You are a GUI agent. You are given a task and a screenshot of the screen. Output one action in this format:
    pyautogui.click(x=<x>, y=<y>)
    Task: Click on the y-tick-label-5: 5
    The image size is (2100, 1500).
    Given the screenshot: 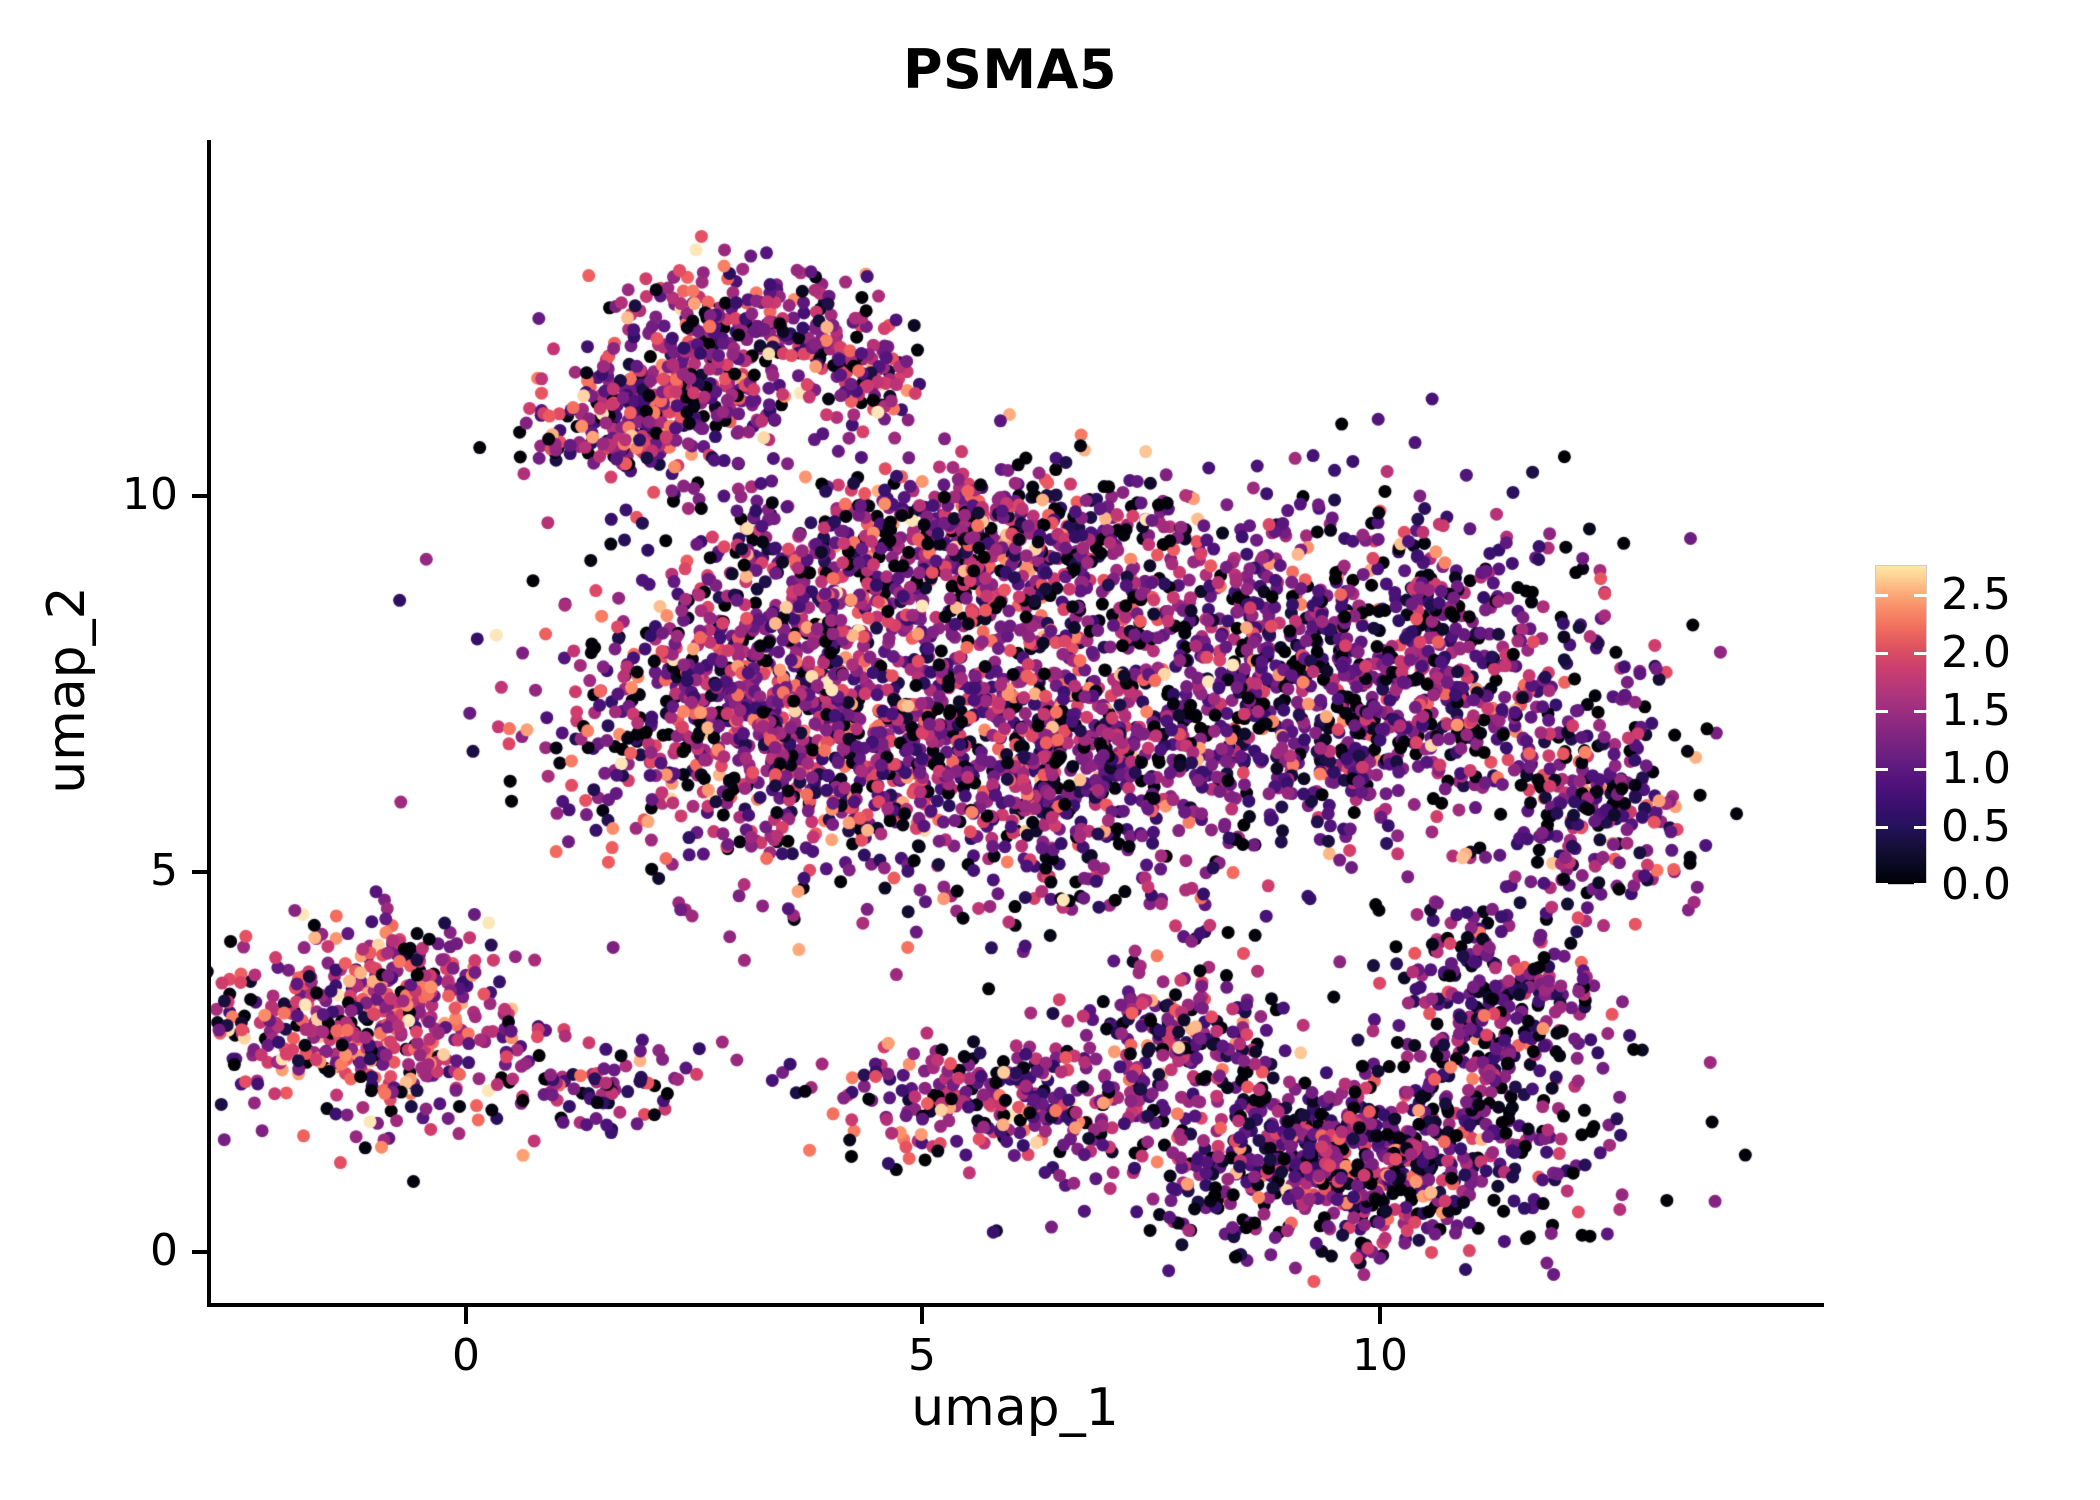 What is the action you would take?
    pyautogui.click(x=164, y=870)
    